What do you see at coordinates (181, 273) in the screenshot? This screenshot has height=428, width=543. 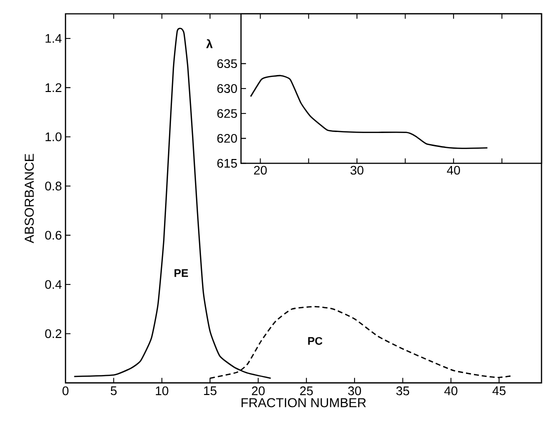 I see `series-label: PE` at bounding box center [181, 273].